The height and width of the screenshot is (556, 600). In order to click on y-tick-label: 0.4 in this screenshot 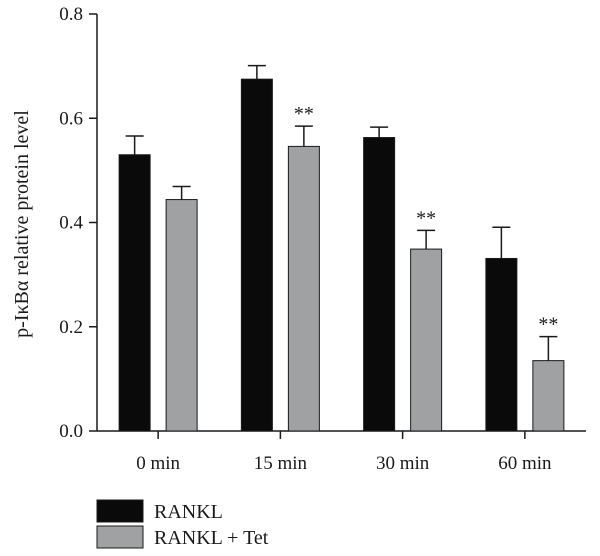, I will do `click(71, 223)`.